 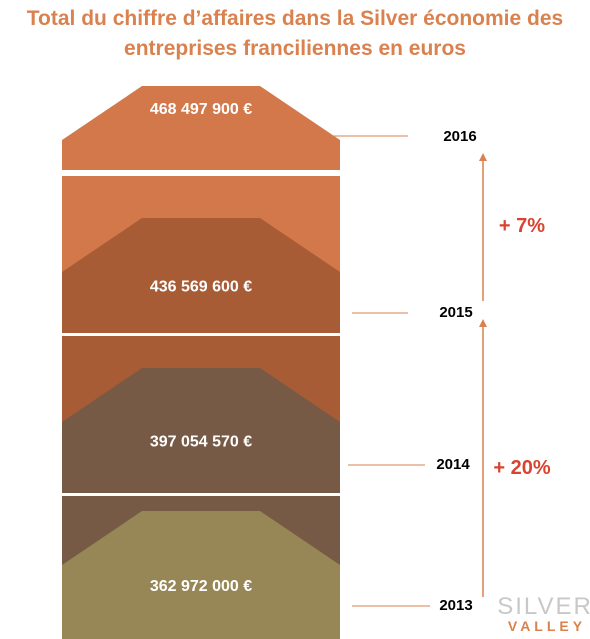 I want to click on growth-label-1: + 7%, so click(x=522, y=226).